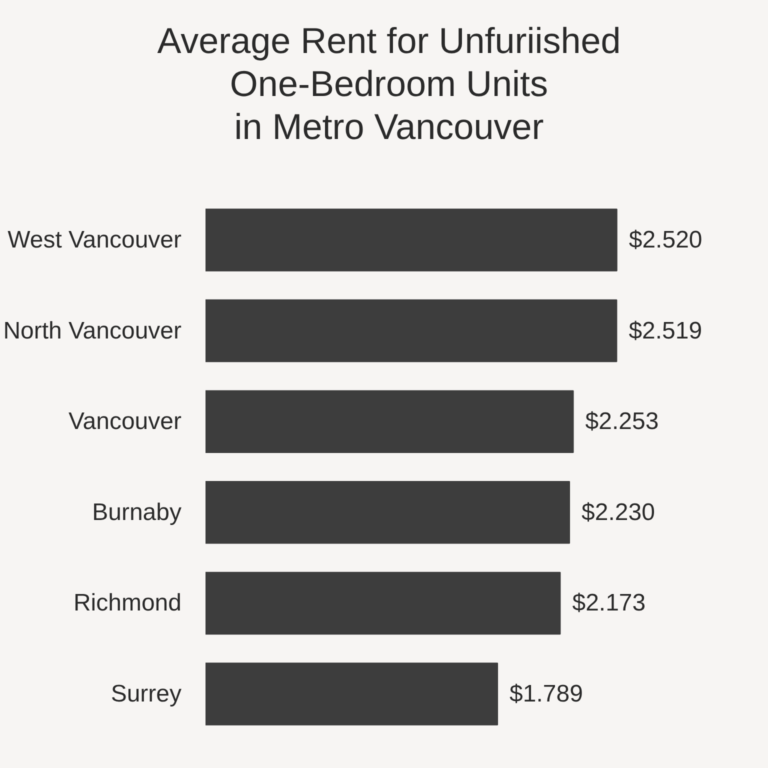 The width and height of the screenshot is (768, 768). What do you see at coordinates (622, 422) in the screenshot?
I see `data-label: $2.253` at bounding box center [622, 422].